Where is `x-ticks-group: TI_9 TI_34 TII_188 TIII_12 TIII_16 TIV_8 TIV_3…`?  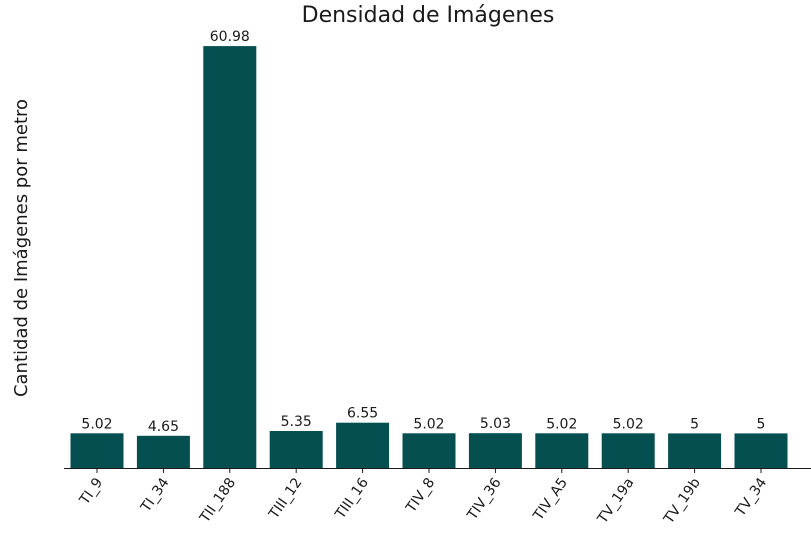
x-ticks-group: TI_9 TI_34 TII_188 TIII_12 TIII_16 TIV_8 TIV_3… is located at coordinates (423, 498).